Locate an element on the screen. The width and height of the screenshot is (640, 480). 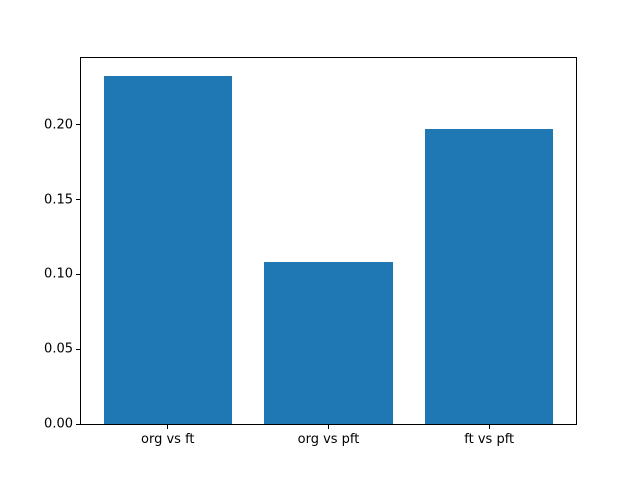
y-tick-label: 0.05 is located at coordinates (58, 349).